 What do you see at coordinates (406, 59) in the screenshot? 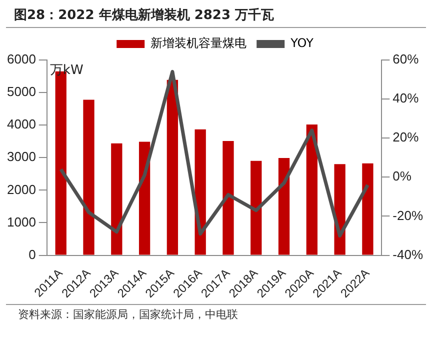
I see `y2-tick-label: 60%` at bounding box center [406, 59].